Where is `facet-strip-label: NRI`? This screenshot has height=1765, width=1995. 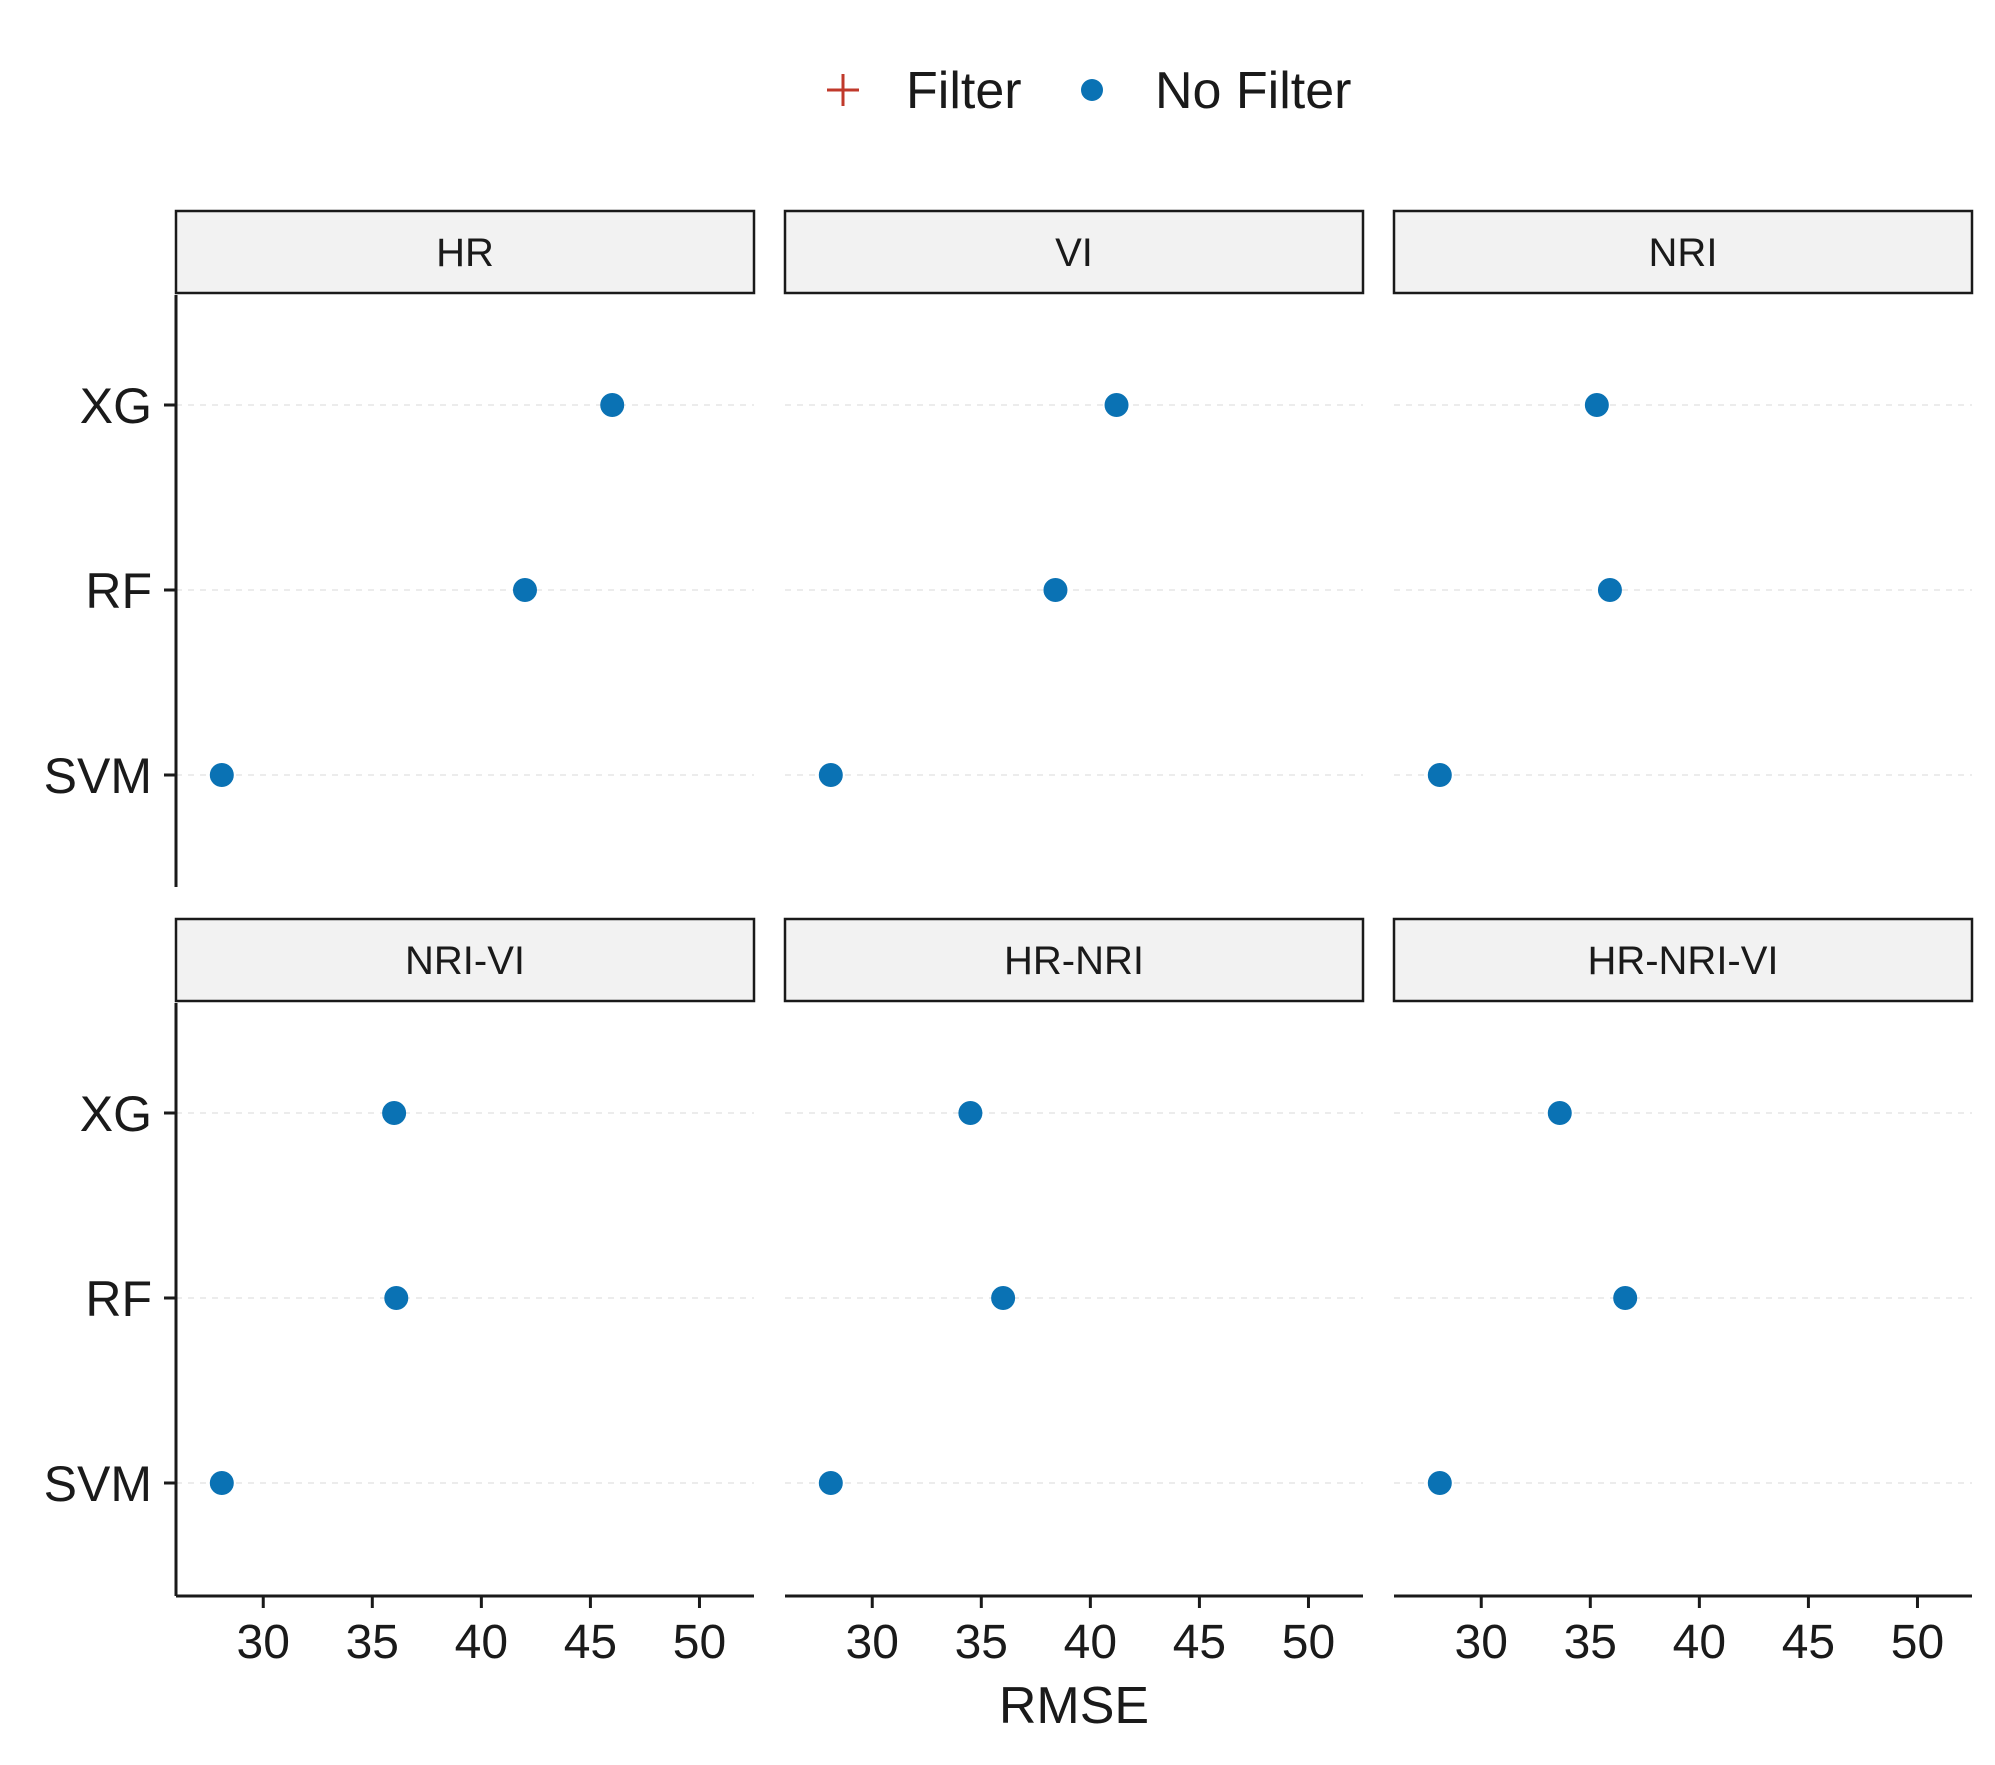
facet-strip-label: NRI is located at coordinates (1683, 253).